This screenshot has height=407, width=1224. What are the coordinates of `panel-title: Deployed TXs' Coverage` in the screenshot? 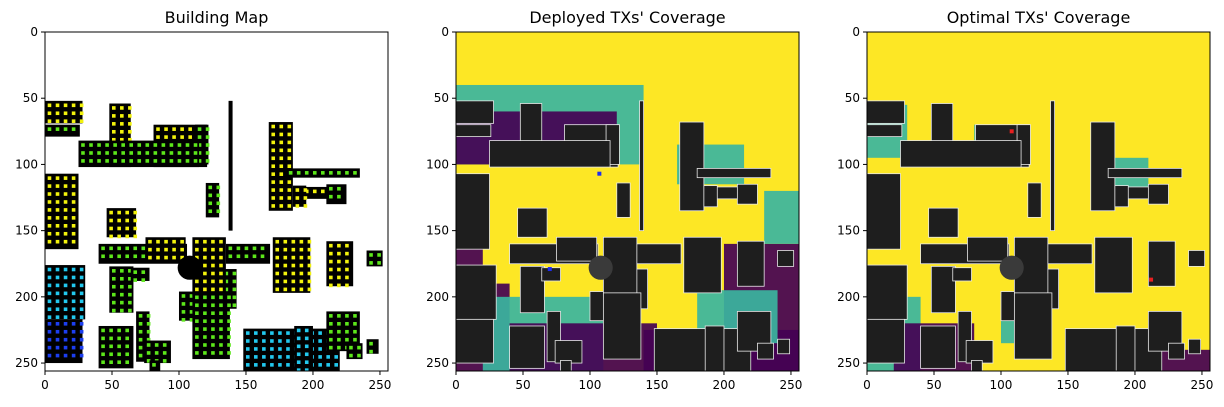 It's located at (627, 17).